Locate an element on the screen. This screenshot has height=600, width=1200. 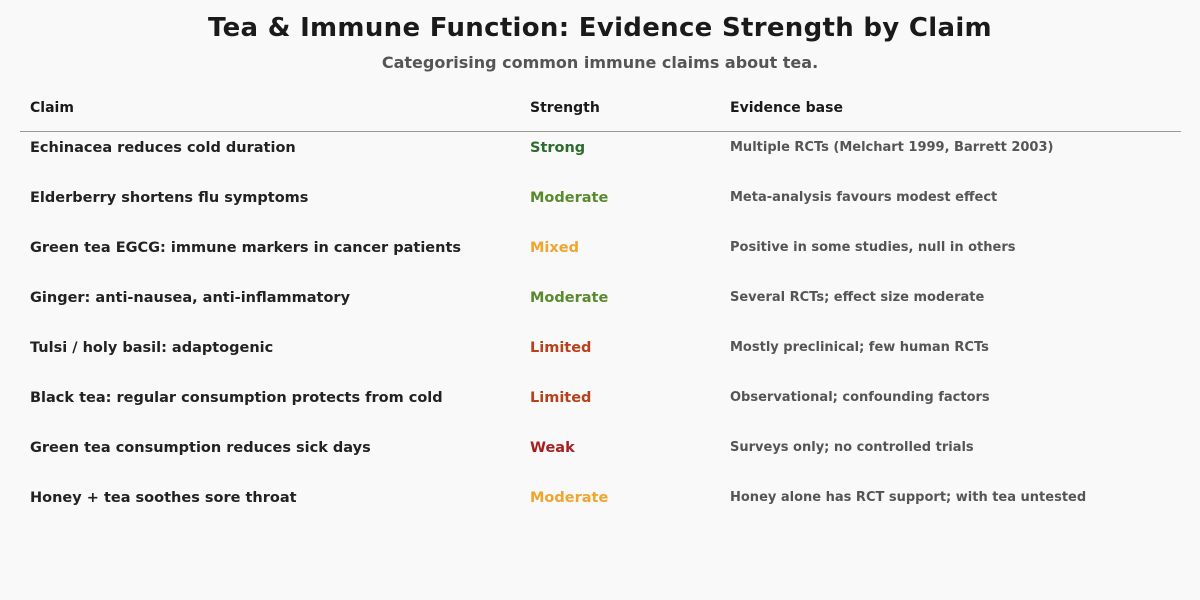
header-divider is located at coordinates (600, 131).